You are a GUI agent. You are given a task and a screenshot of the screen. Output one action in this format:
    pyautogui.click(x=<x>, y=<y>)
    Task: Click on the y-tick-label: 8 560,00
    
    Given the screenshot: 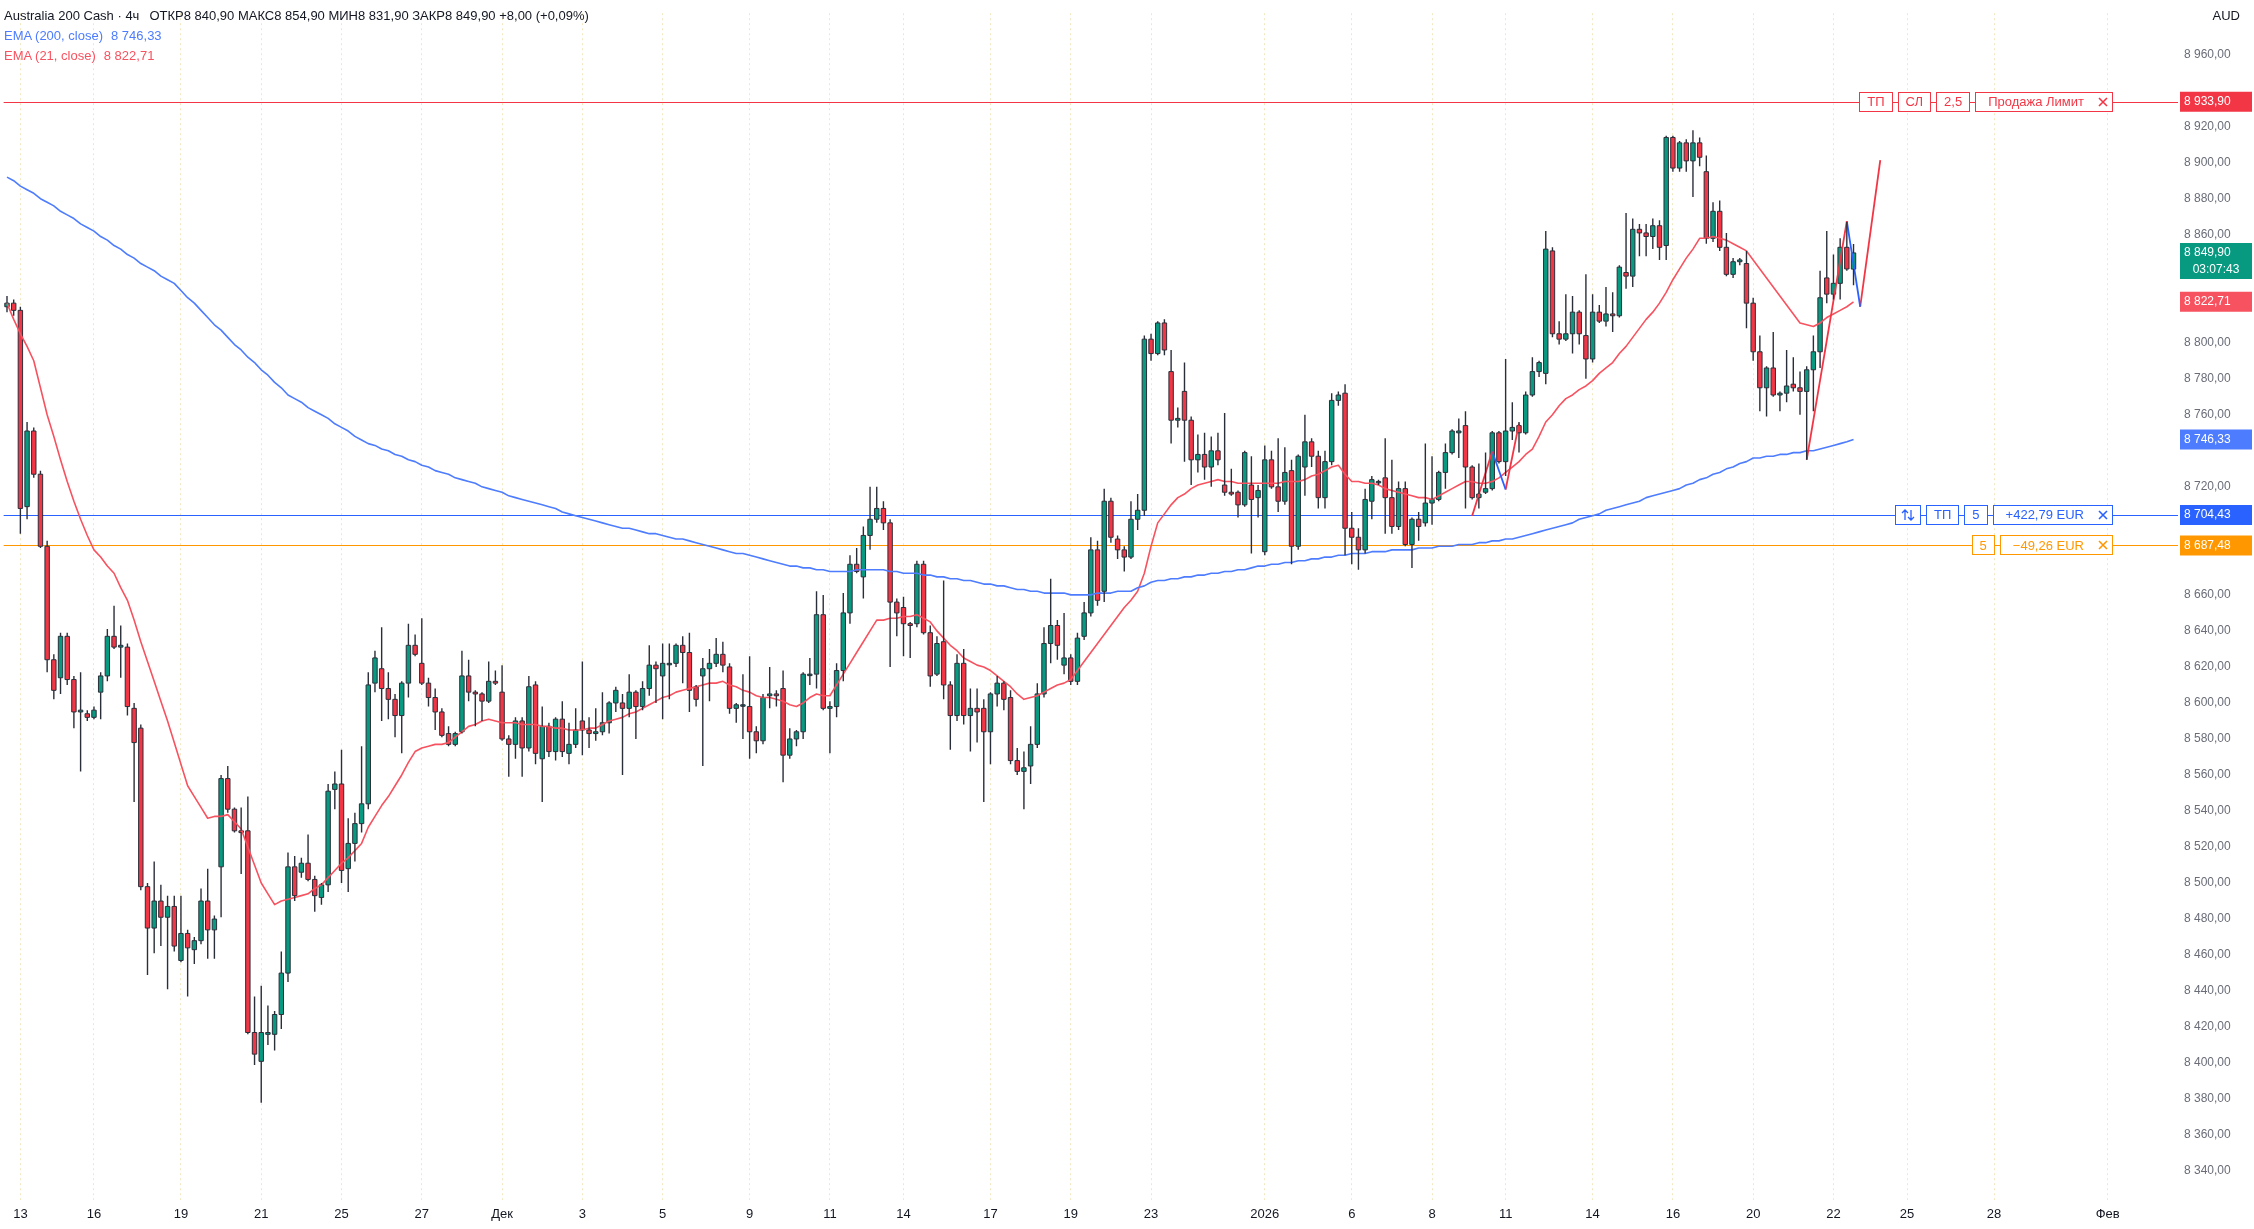 What is the action you would take?
    pyautogui.click(x=2208, y=774)
    